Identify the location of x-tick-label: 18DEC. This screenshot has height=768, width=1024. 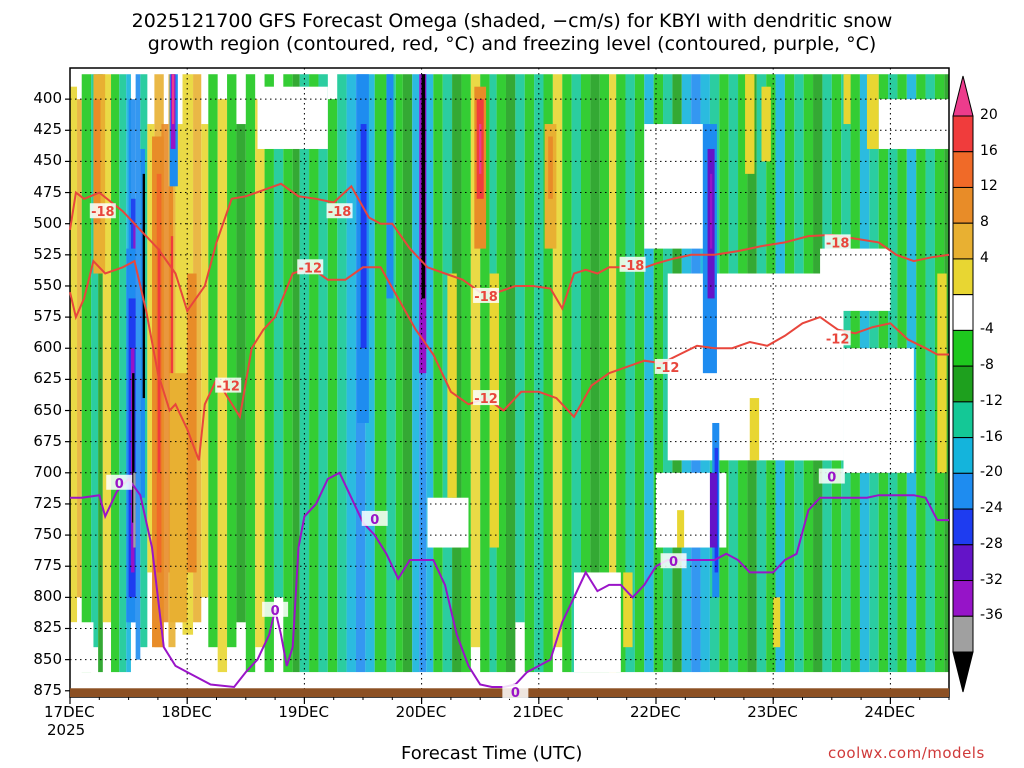
(186, 712).